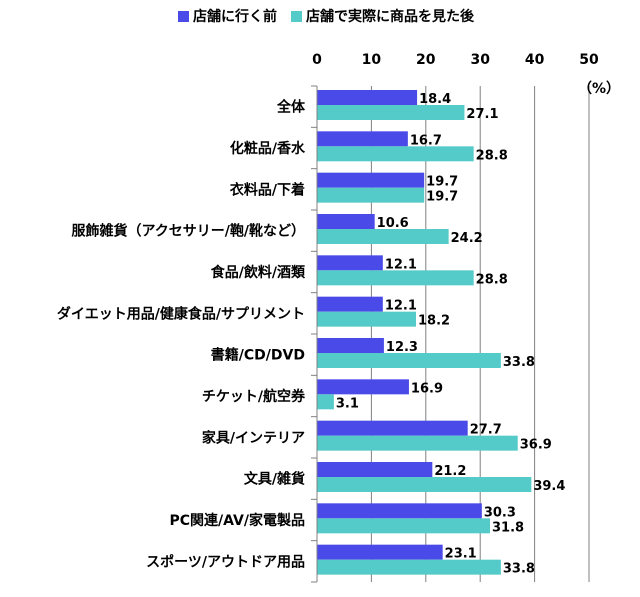  I want to click on data-label-s1-10: 31.8, so click(508, 527).